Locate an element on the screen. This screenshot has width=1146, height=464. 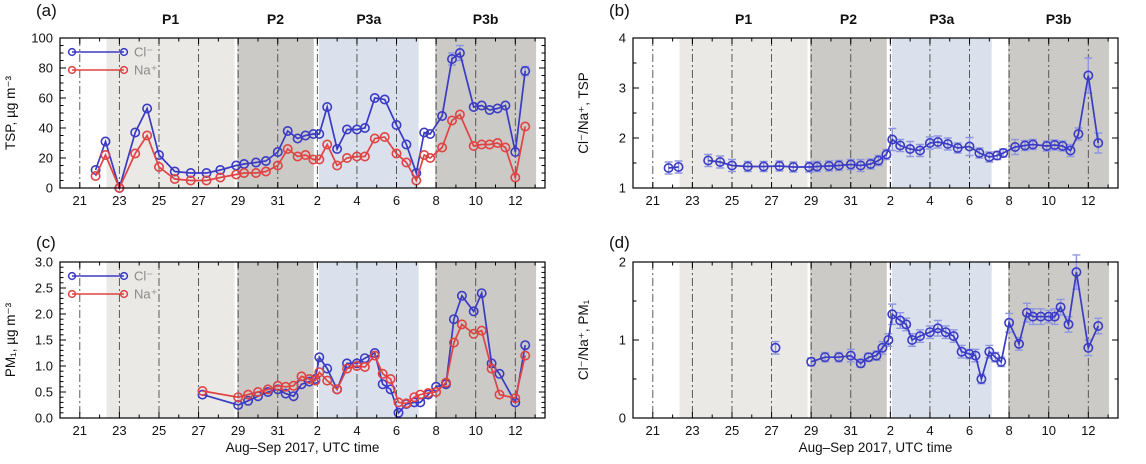
x-tick-label: 6 is located at coordinates (396, 200).